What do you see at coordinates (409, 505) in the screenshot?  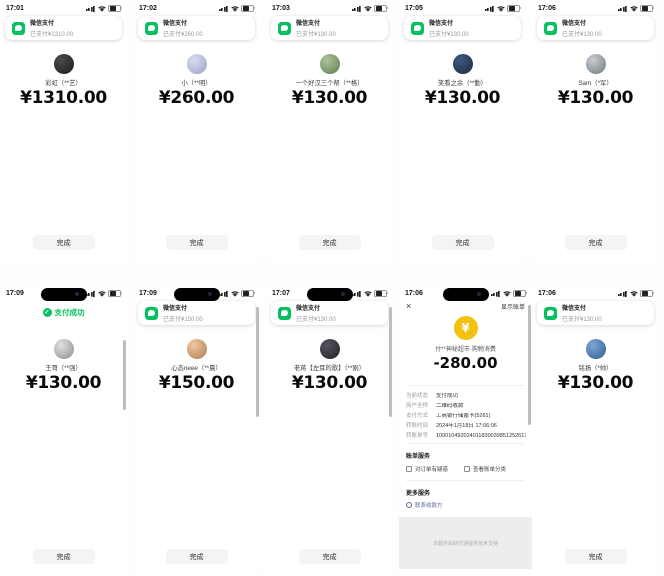 I see `contact-payee-item-icon` at bounding box center [409, 505].